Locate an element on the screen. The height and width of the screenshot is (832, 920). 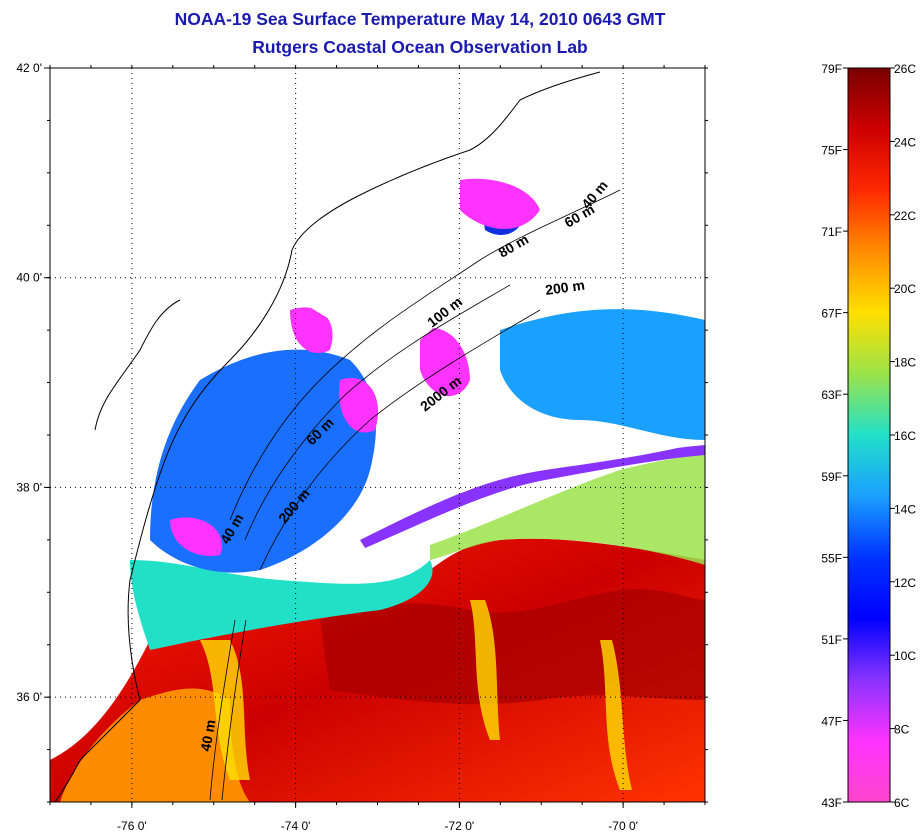
celsius-label: 6C is located at coordinates (902, 803).